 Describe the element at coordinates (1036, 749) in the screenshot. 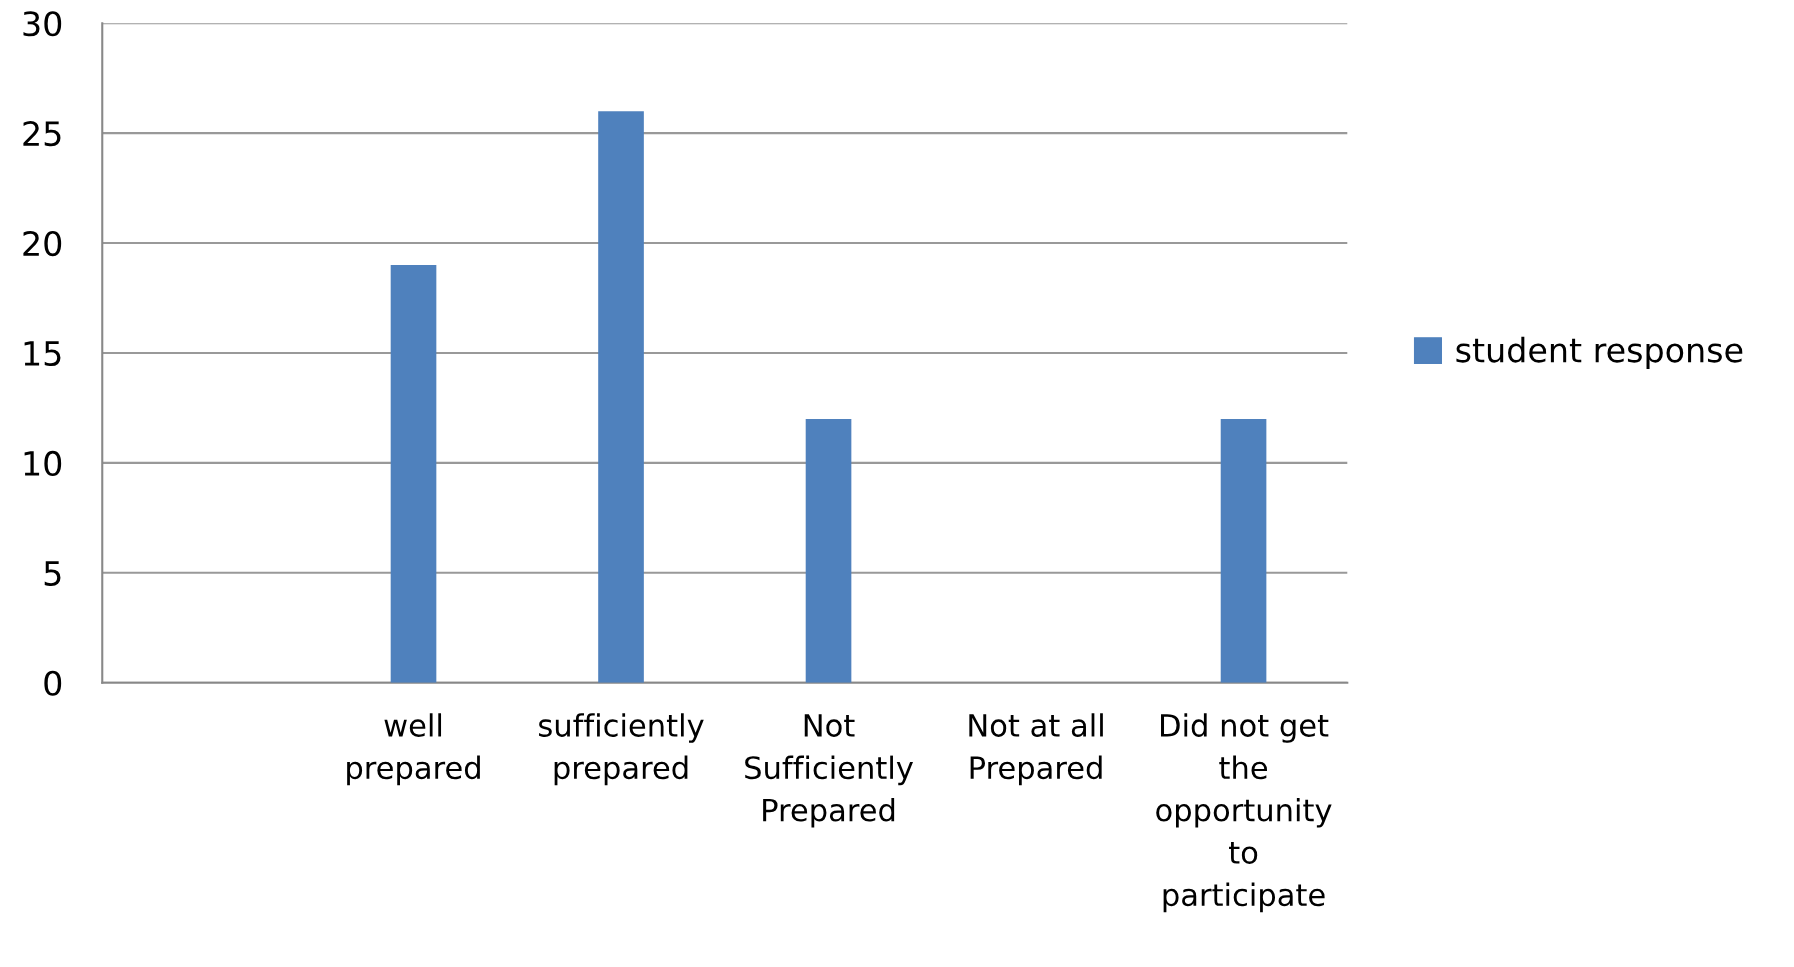

I see `x-tick-label: Not at all Prepared` at that location.